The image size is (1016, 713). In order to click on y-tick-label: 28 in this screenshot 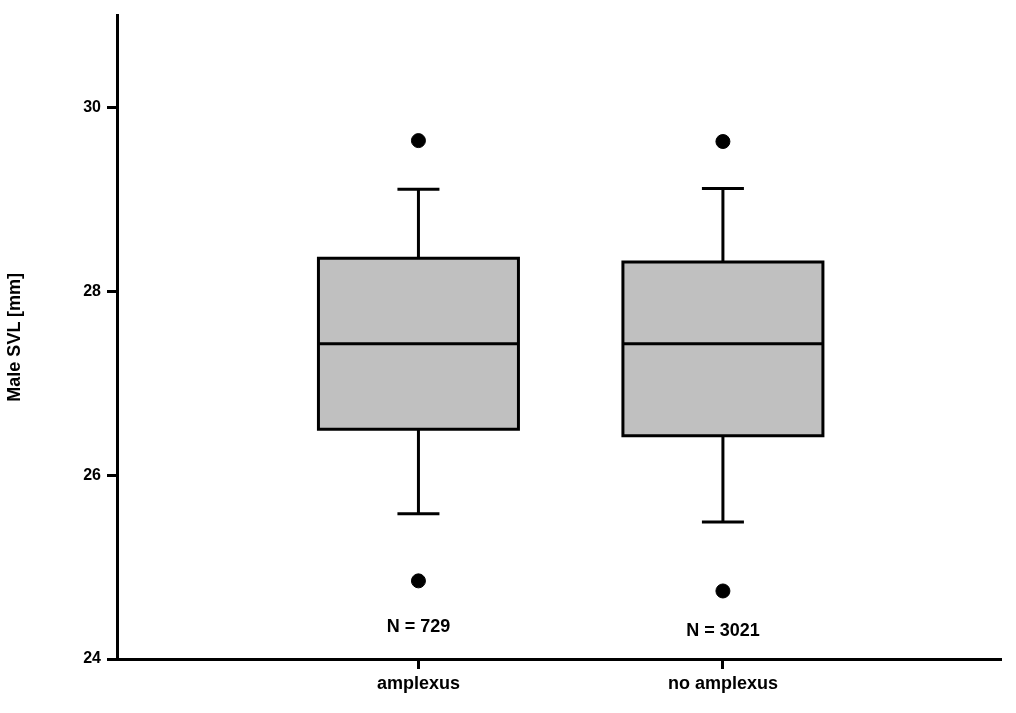, I will do `click(92, 290)`.